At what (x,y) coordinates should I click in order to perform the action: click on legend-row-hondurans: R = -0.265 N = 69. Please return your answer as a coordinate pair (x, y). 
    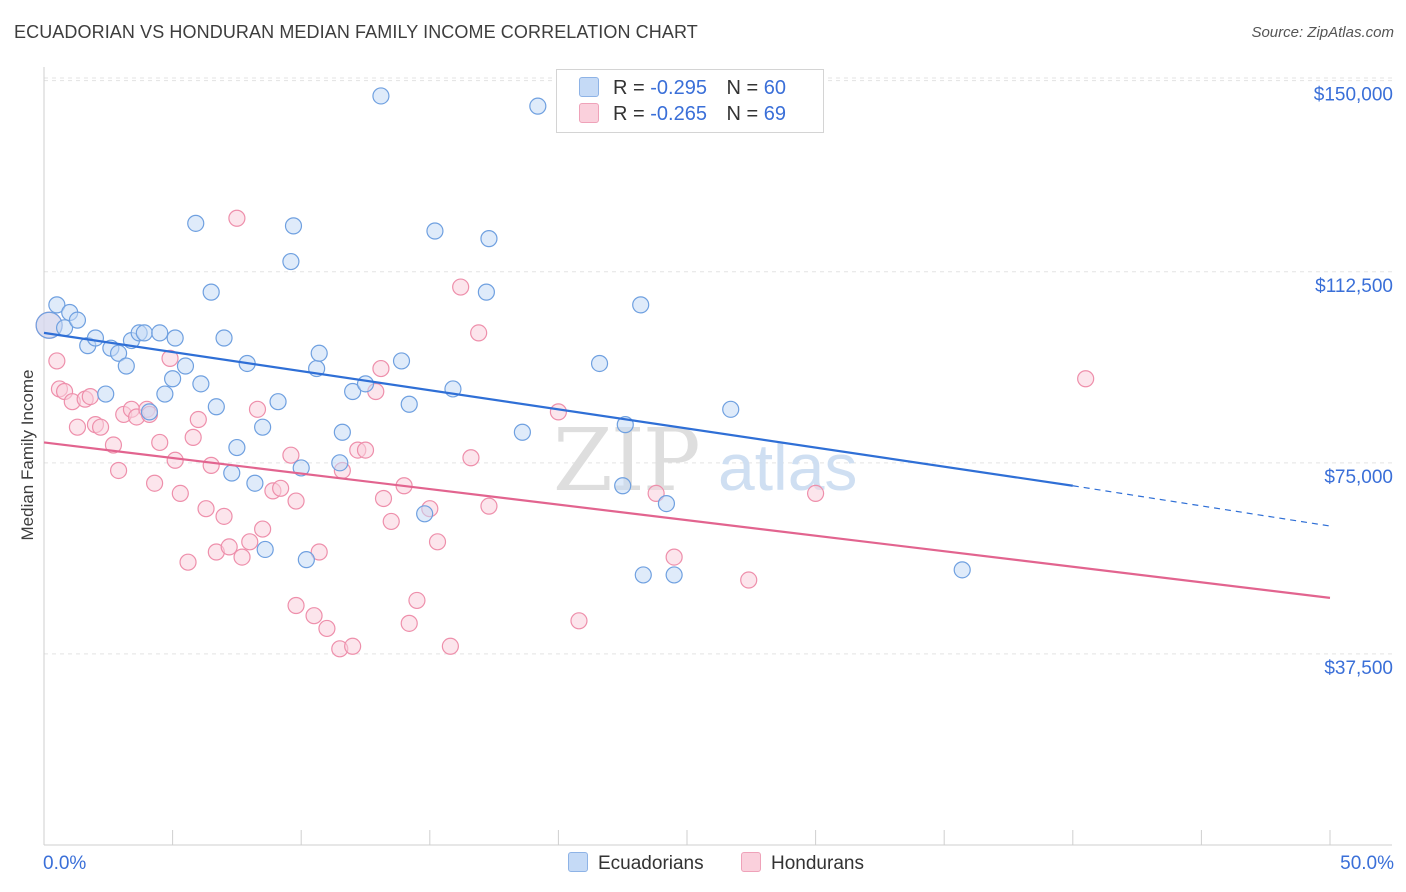
    Looking at the image, I should click on (682, 114).